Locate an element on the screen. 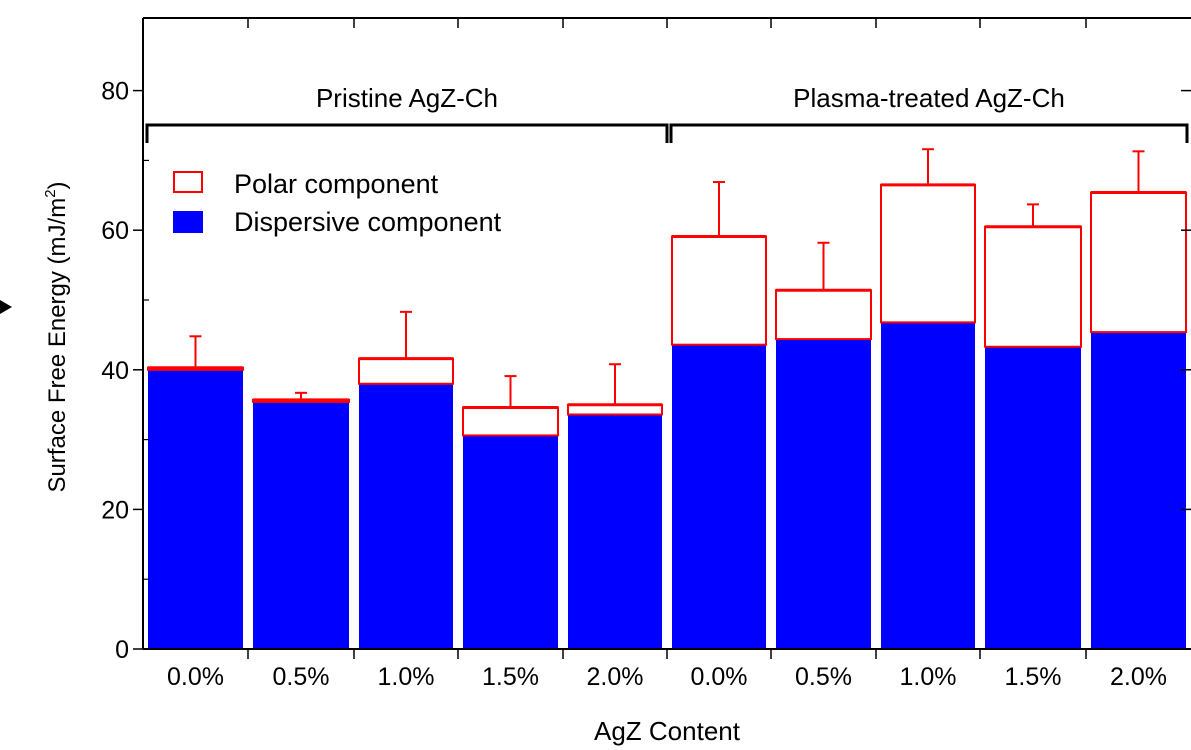  group-label: Pristine AgZ-Ch is located at coordinates (407, 98).